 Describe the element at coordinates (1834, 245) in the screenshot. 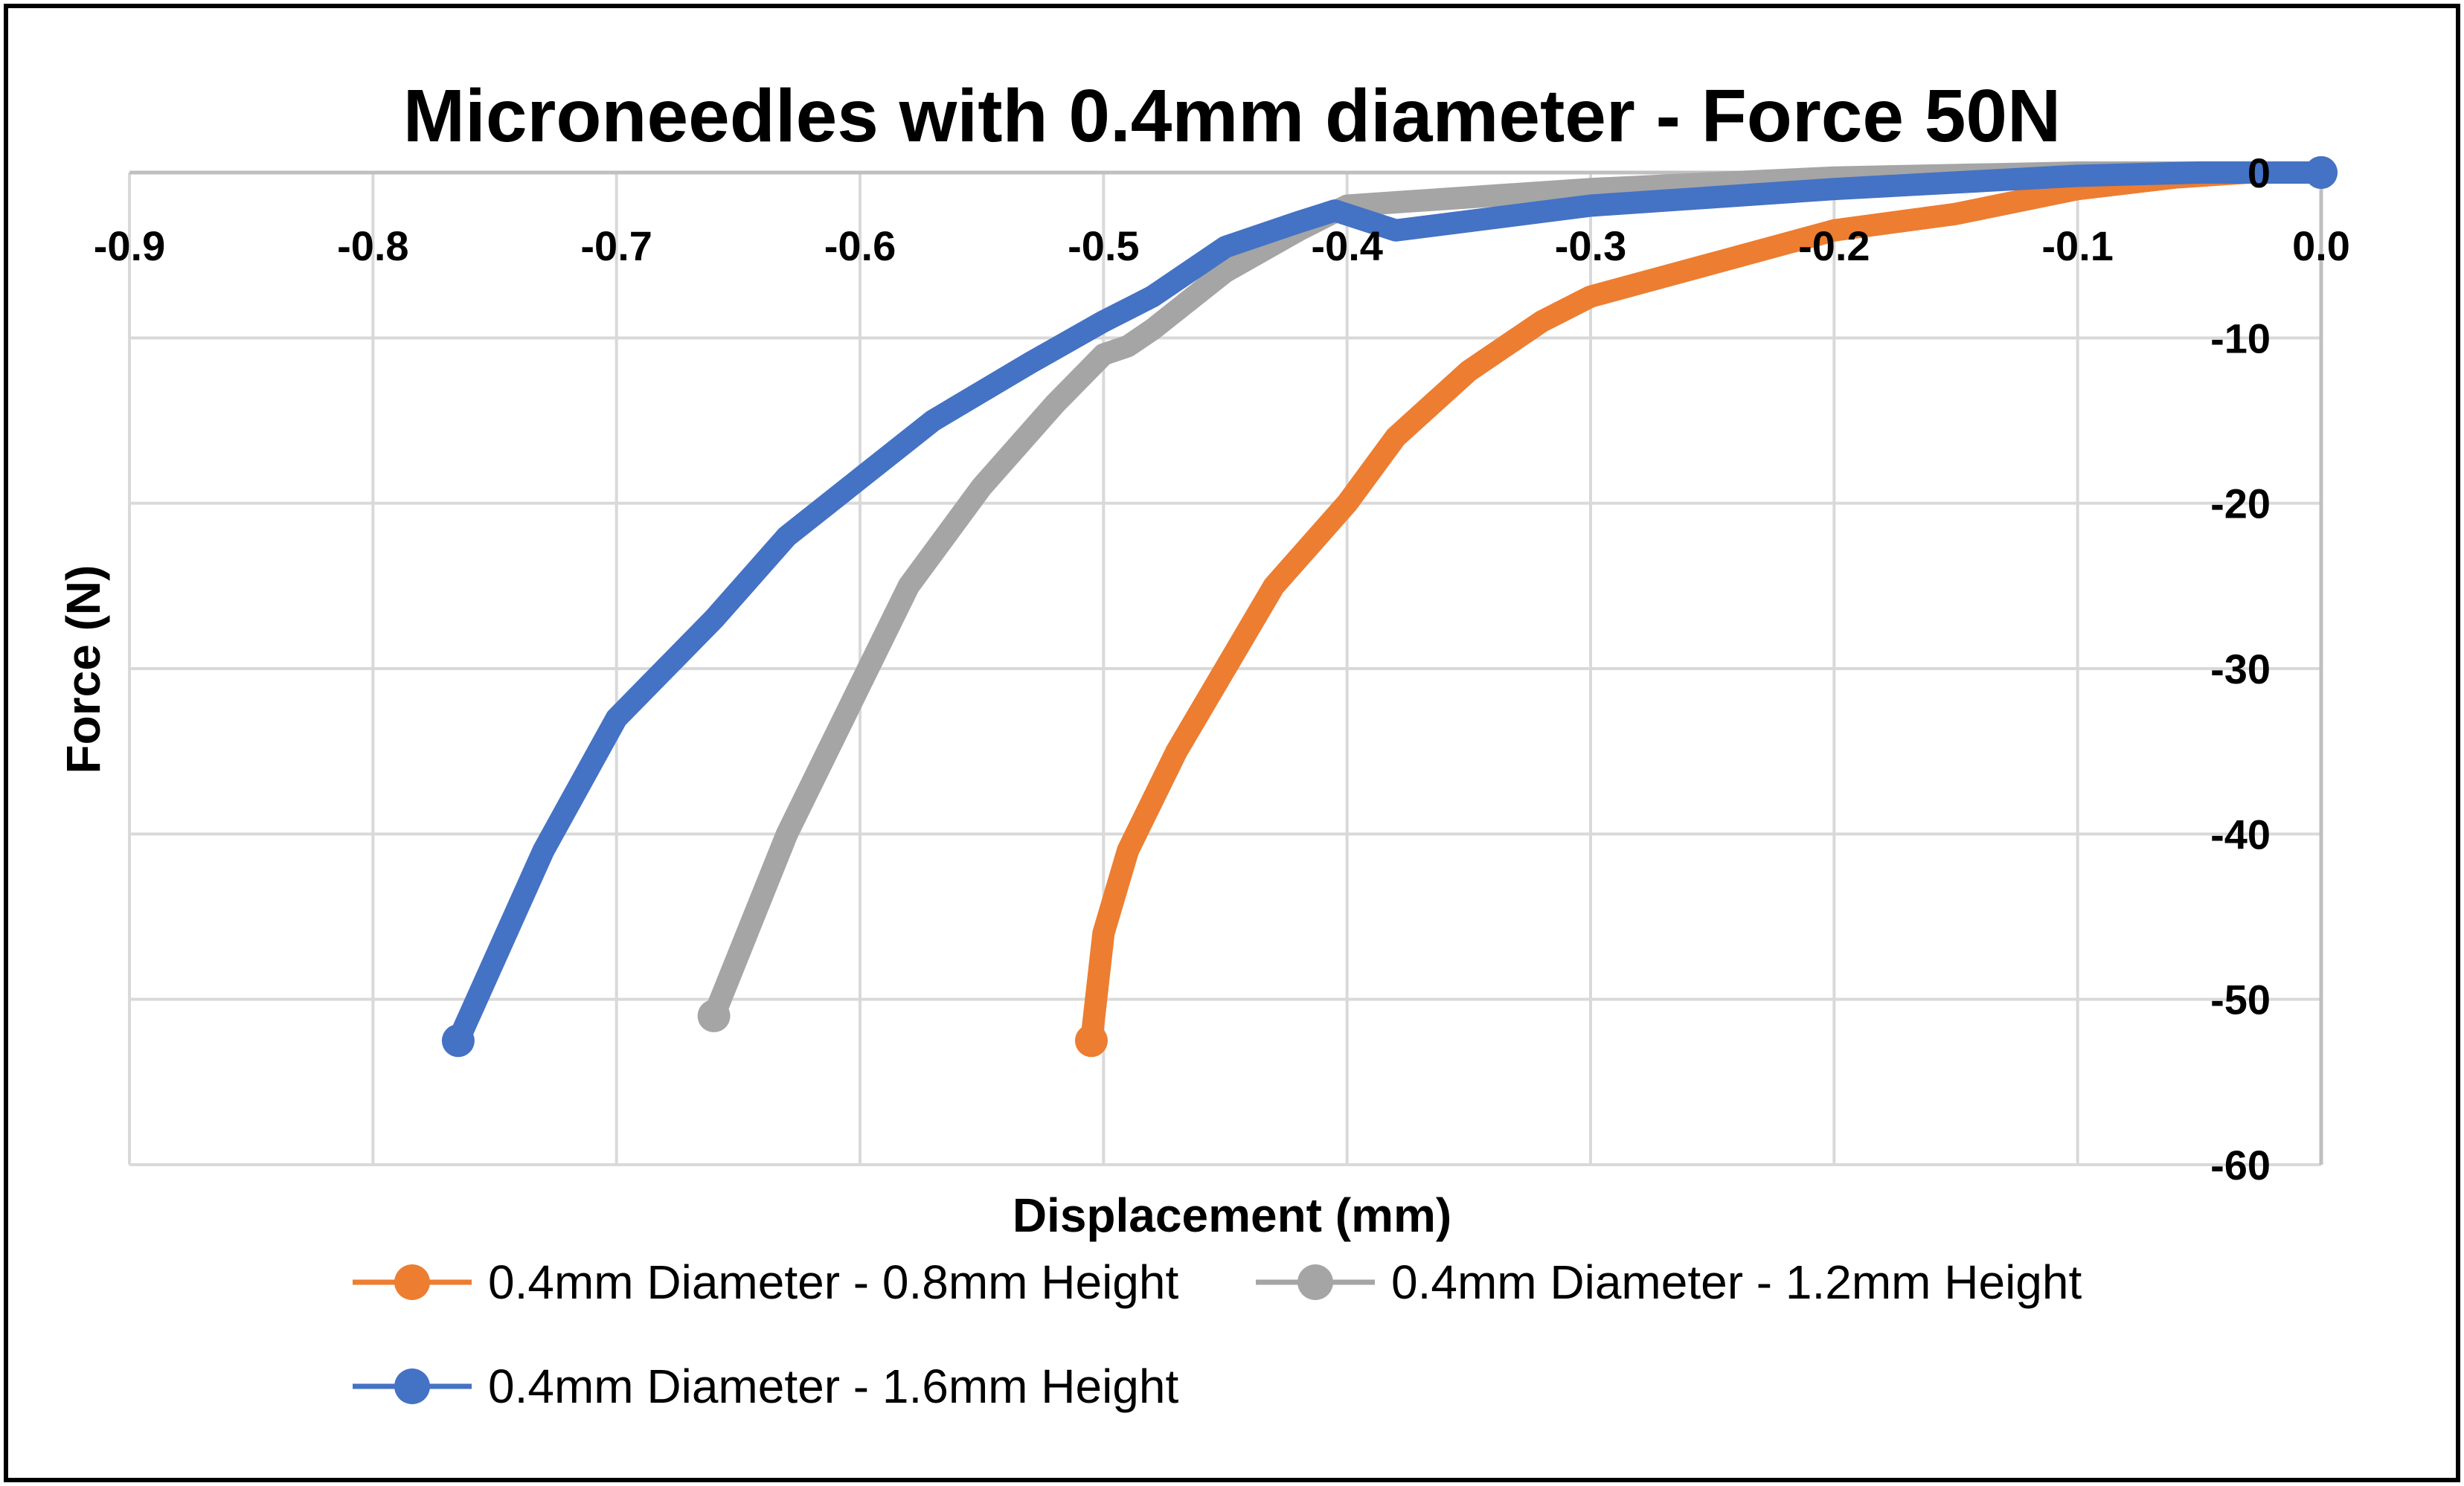

I see `x-tick-label: -0.2` at that location.